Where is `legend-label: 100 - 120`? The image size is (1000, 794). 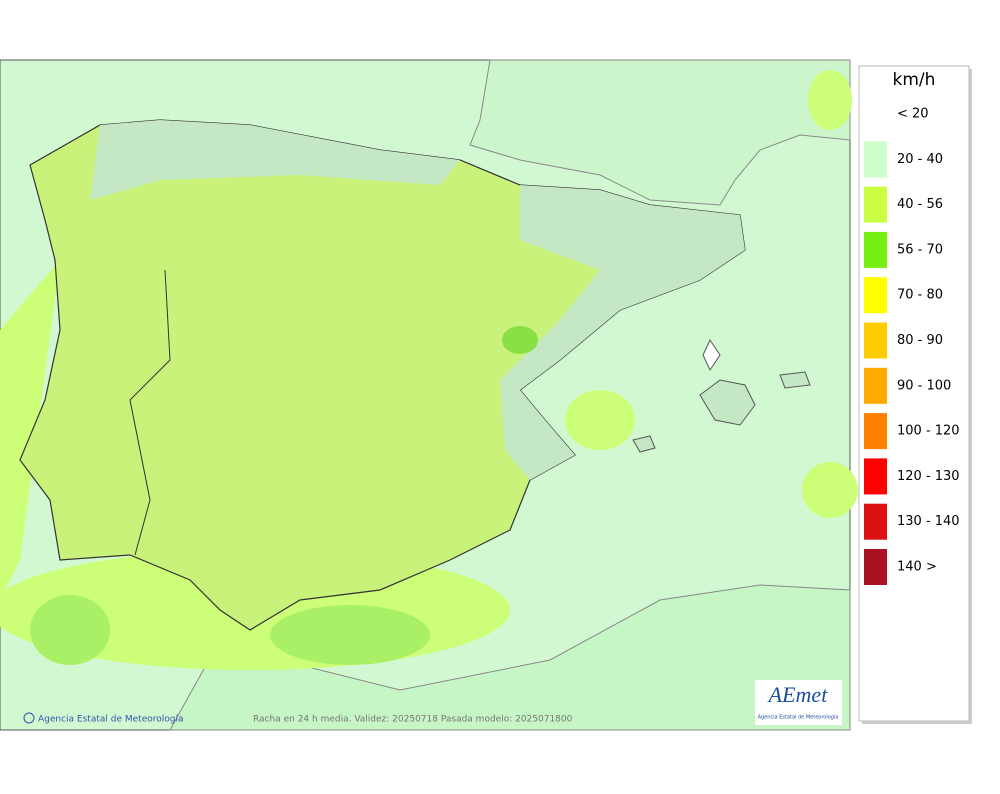 legend-label: 100 - 120 is located at coordinates (928, 431).